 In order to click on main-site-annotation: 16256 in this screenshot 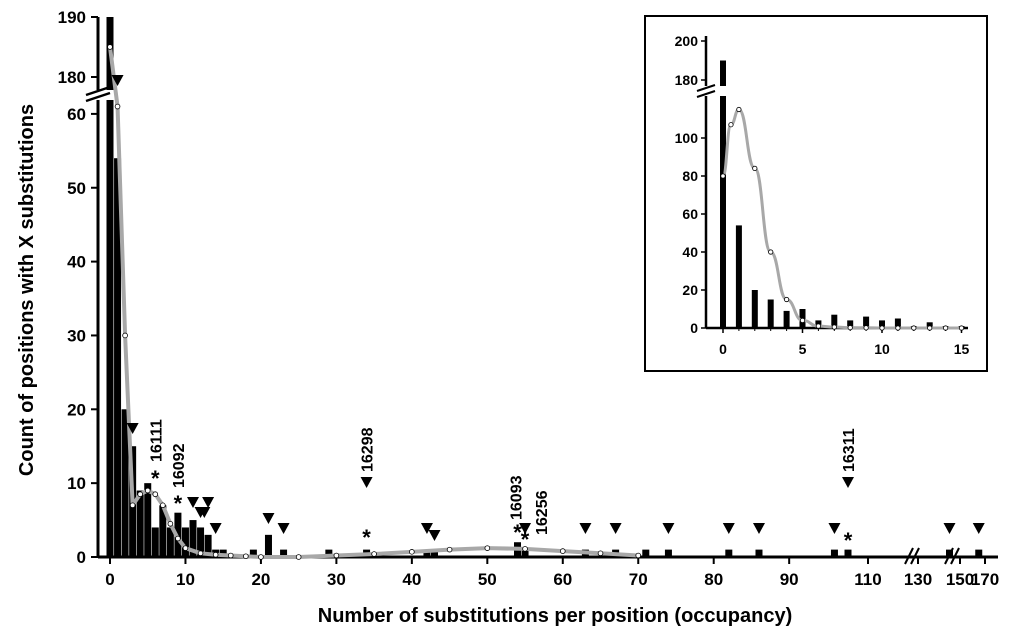, I will do `click(542, 512)`.